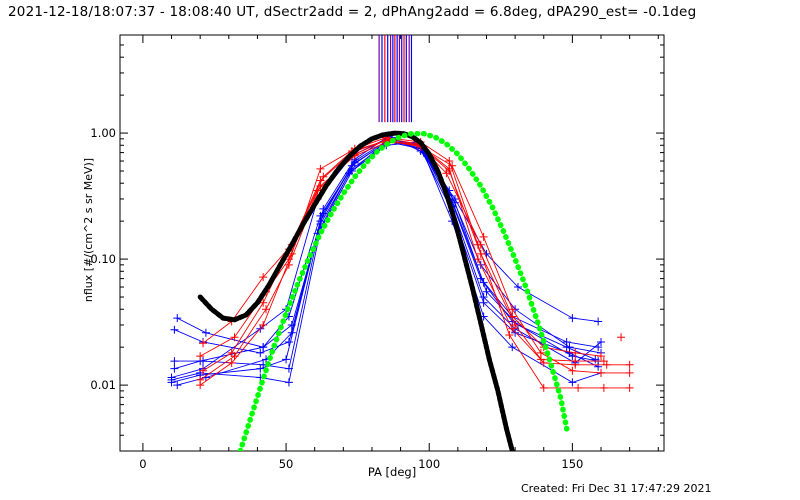 This screenshot has width=800, height=500. I want to click on y-axis-label: nflux [#/(cm^2 s sr MeV)], so click(88, 230).